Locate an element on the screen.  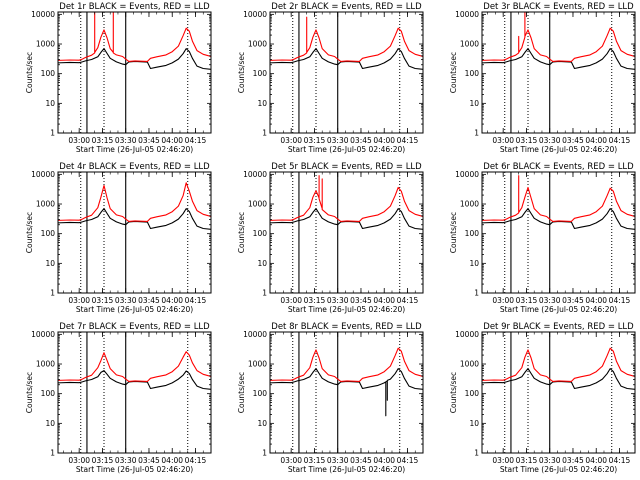
events-series-line is located at coordinates (346, 392).